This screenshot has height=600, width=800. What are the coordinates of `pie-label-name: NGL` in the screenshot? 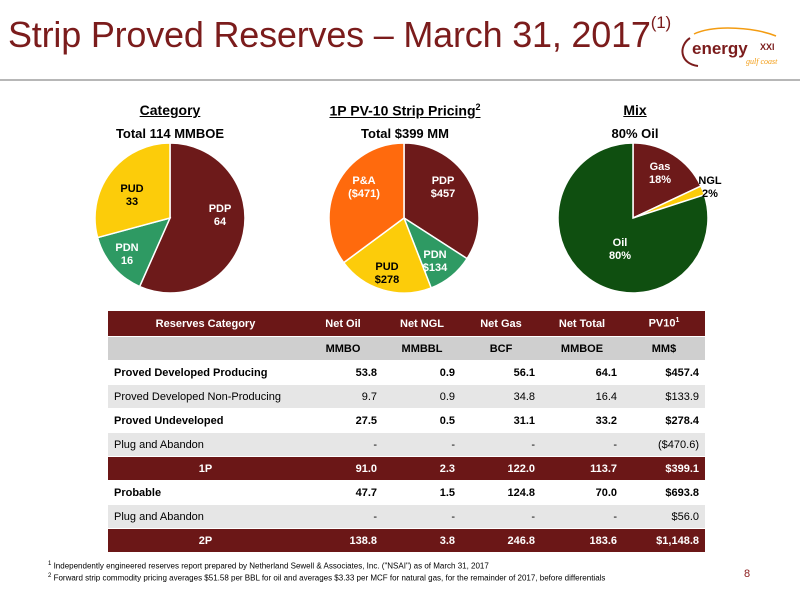 It's located at (710, 181).